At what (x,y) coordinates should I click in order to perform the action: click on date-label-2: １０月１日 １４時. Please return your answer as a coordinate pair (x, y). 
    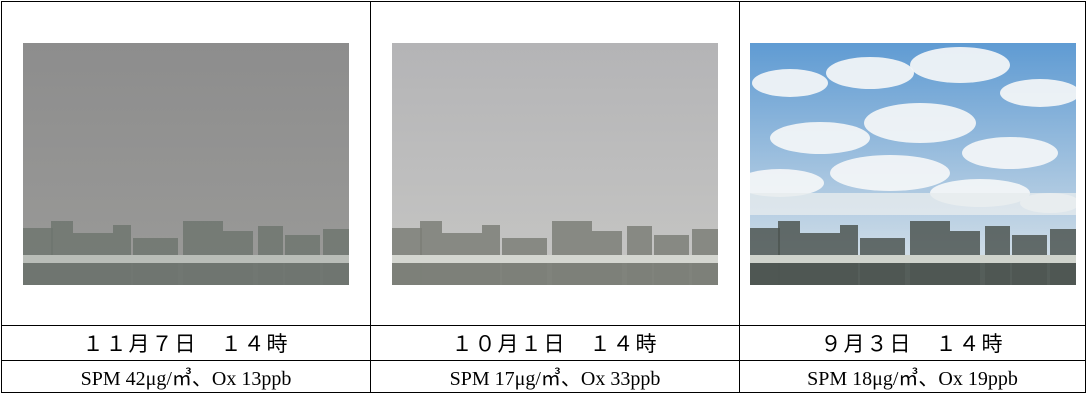
    Looking at the image, I should click on (555, 343).